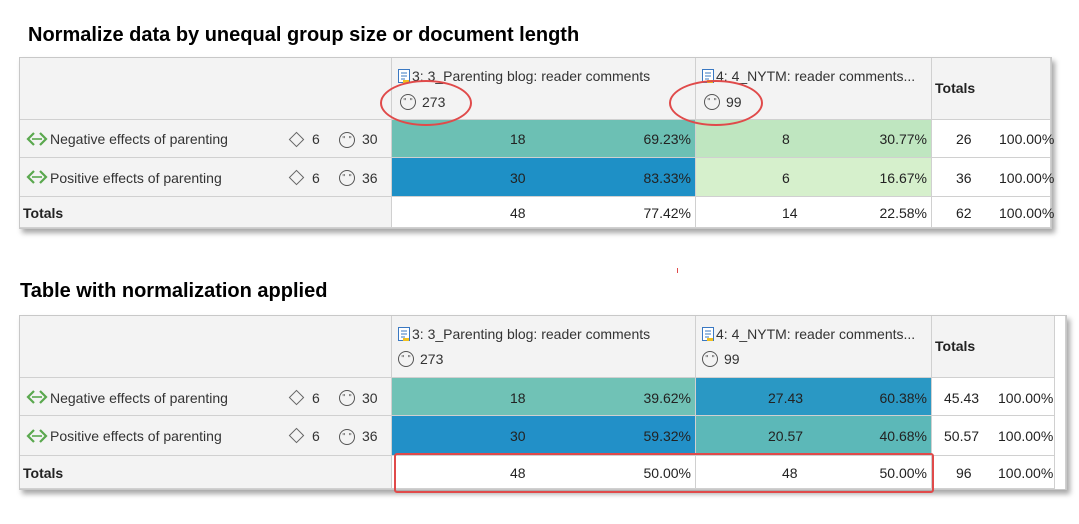  What do you see at coordinates (964, 139) in the screenshot?
I see `row-total: 26` at bounding box center [964, 139].